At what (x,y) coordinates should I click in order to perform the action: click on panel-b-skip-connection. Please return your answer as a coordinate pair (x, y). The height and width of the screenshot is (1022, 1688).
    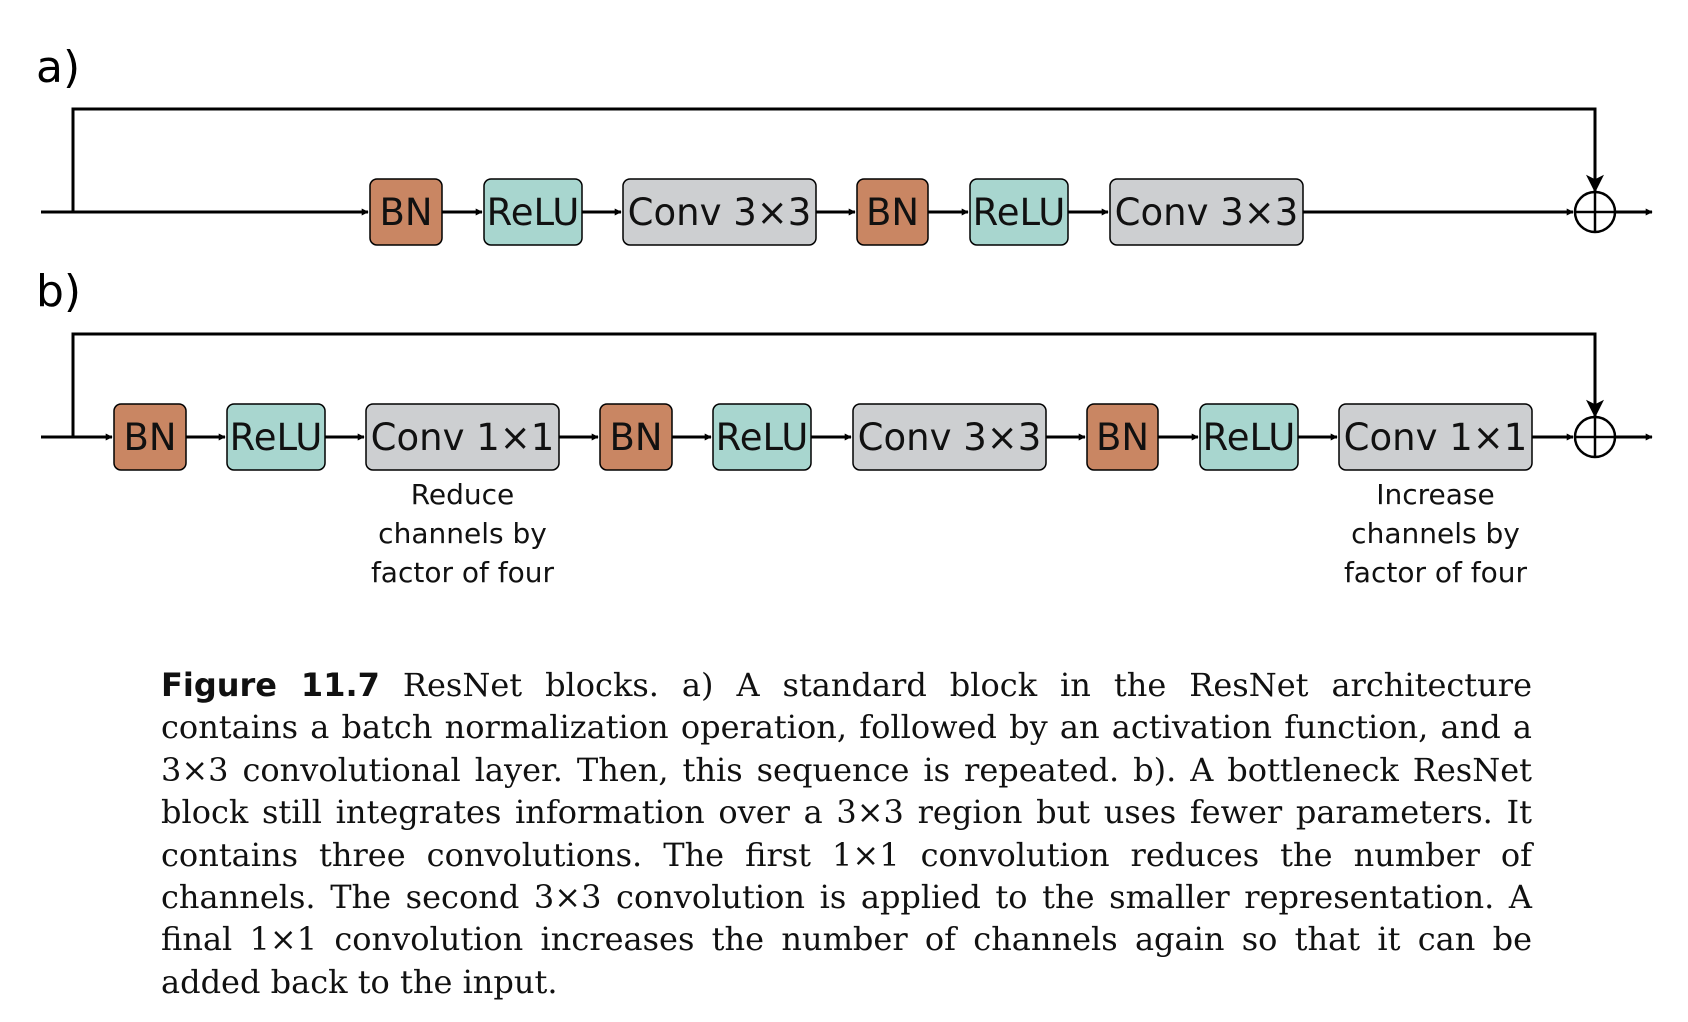
    Looking at the image, I should click on (837, 384).